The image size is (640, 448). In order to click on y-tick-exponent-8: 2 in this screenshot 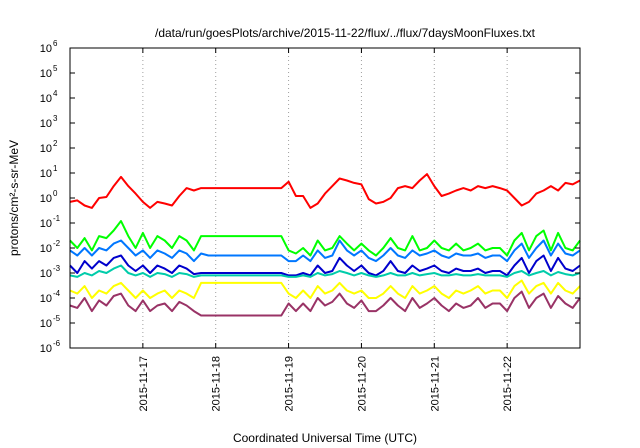, I will do `click(55, 143)`.